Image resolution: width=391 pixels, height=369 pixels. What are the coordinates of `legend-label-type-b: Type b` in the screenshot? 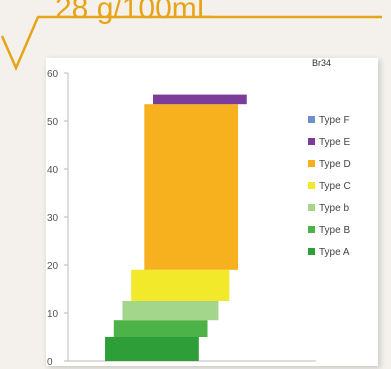 It's located at (334, 208).